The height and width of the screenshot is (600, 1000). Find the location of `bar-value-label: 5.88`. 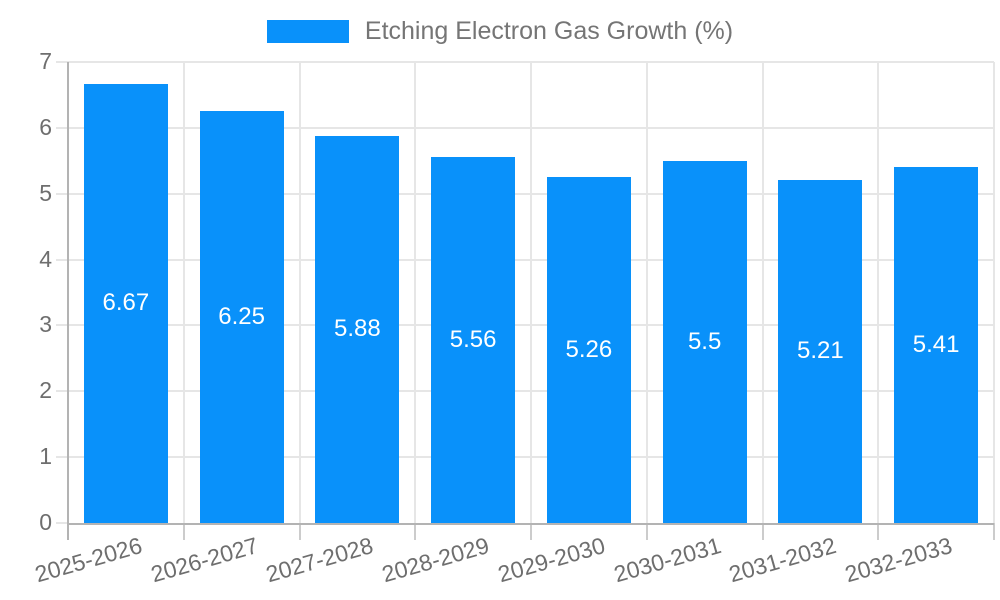

bar-value-label: 5.88 is located at coordinates (357, 329).